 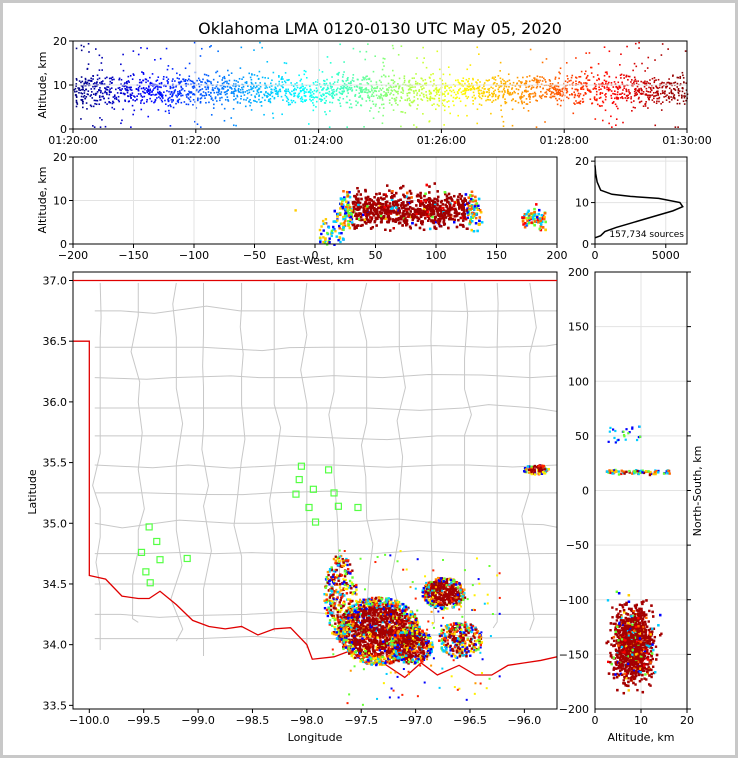 I want to click on ns-x-tick-0: 0, so click(x=595, y=720).